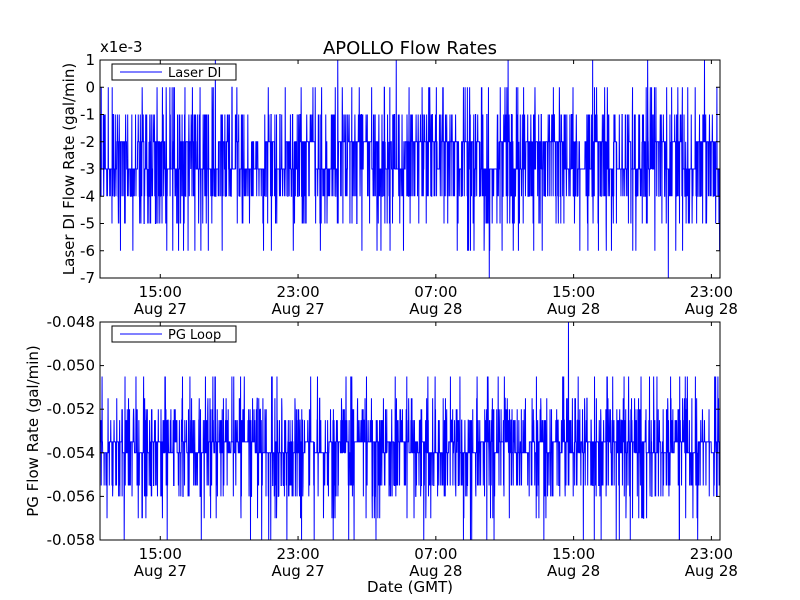 The width and height of the screenshot is (800, 600). I want to click on laser-di-y-tick-label: -2, so click(87, 142).